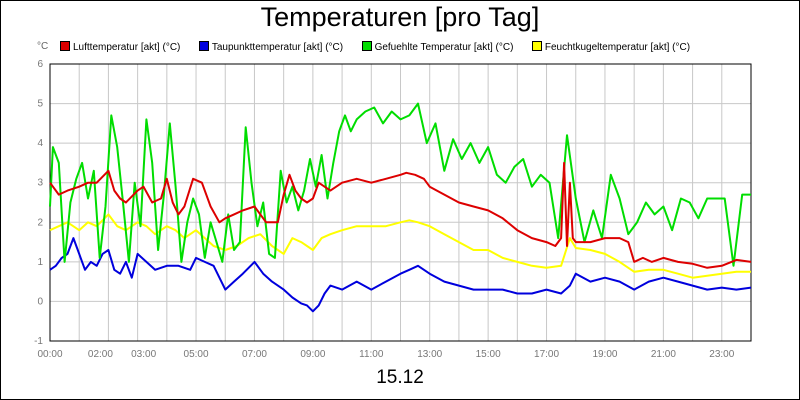 Image resolution: width=800 pixels, height=400 pixels. Describe the element at coordinates (400, 246) in the screenshot. I see `series-line` at that location.